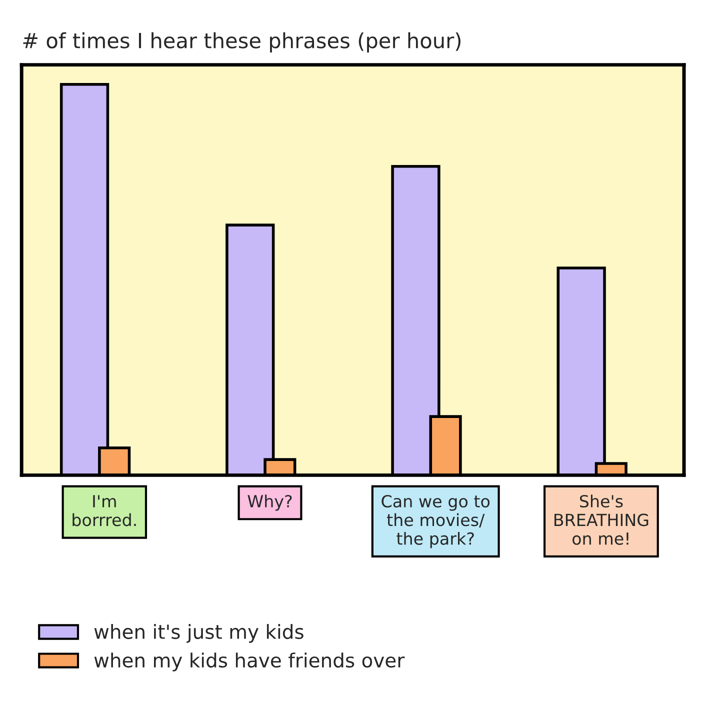  I want to click on legend-label: when it's just my kids, so click(199, 633).